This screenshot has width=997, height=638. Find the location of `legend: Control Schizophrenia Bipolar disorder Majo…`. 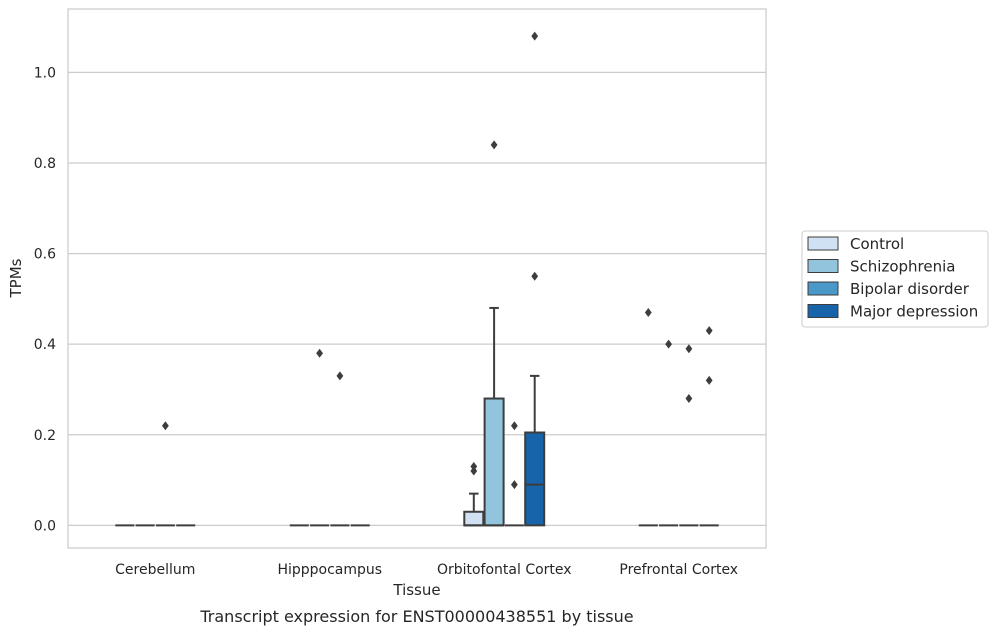

legend: Control Schizophrenia Bipolar disorder Majo… is located at coordinates (895, 279).